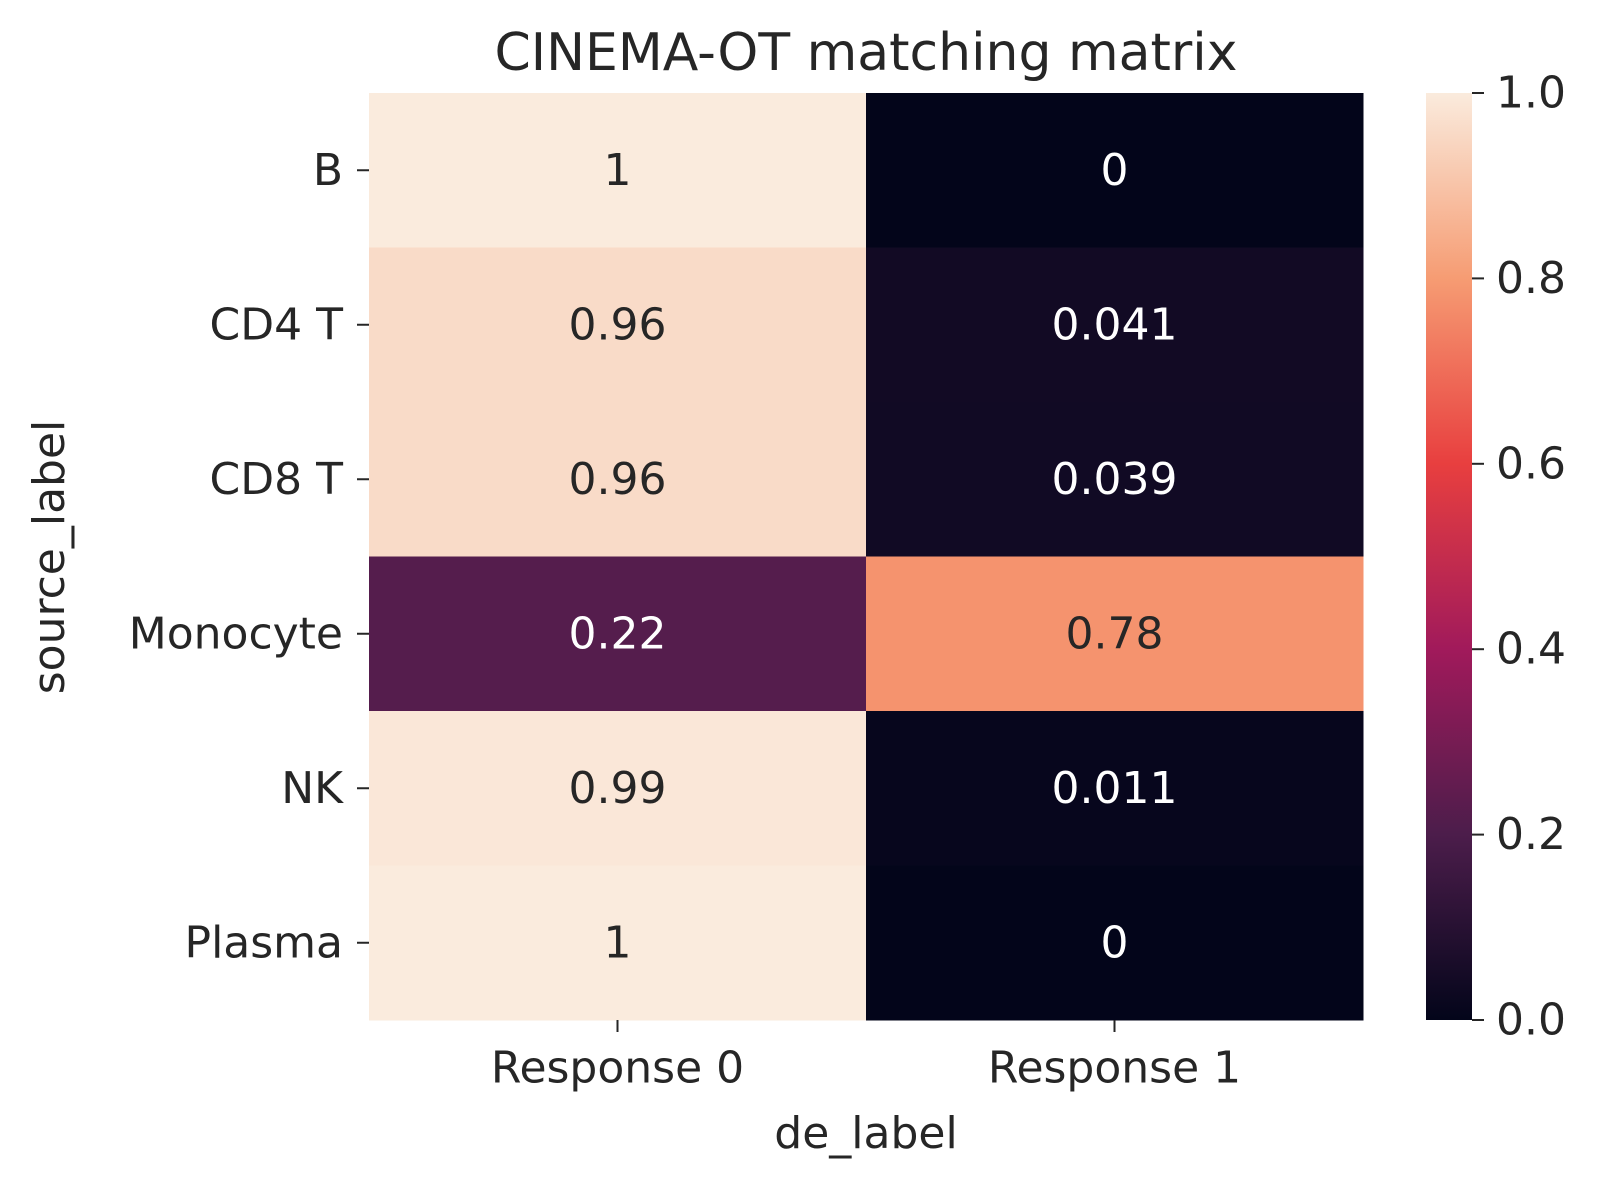 This screenshot has width=1600, height=1181. Describe the element at coordinates (249, 556) in the screenshot. I see `y-axis: B CD4 T CD8 T Monocyte NK Plasma` at that location.